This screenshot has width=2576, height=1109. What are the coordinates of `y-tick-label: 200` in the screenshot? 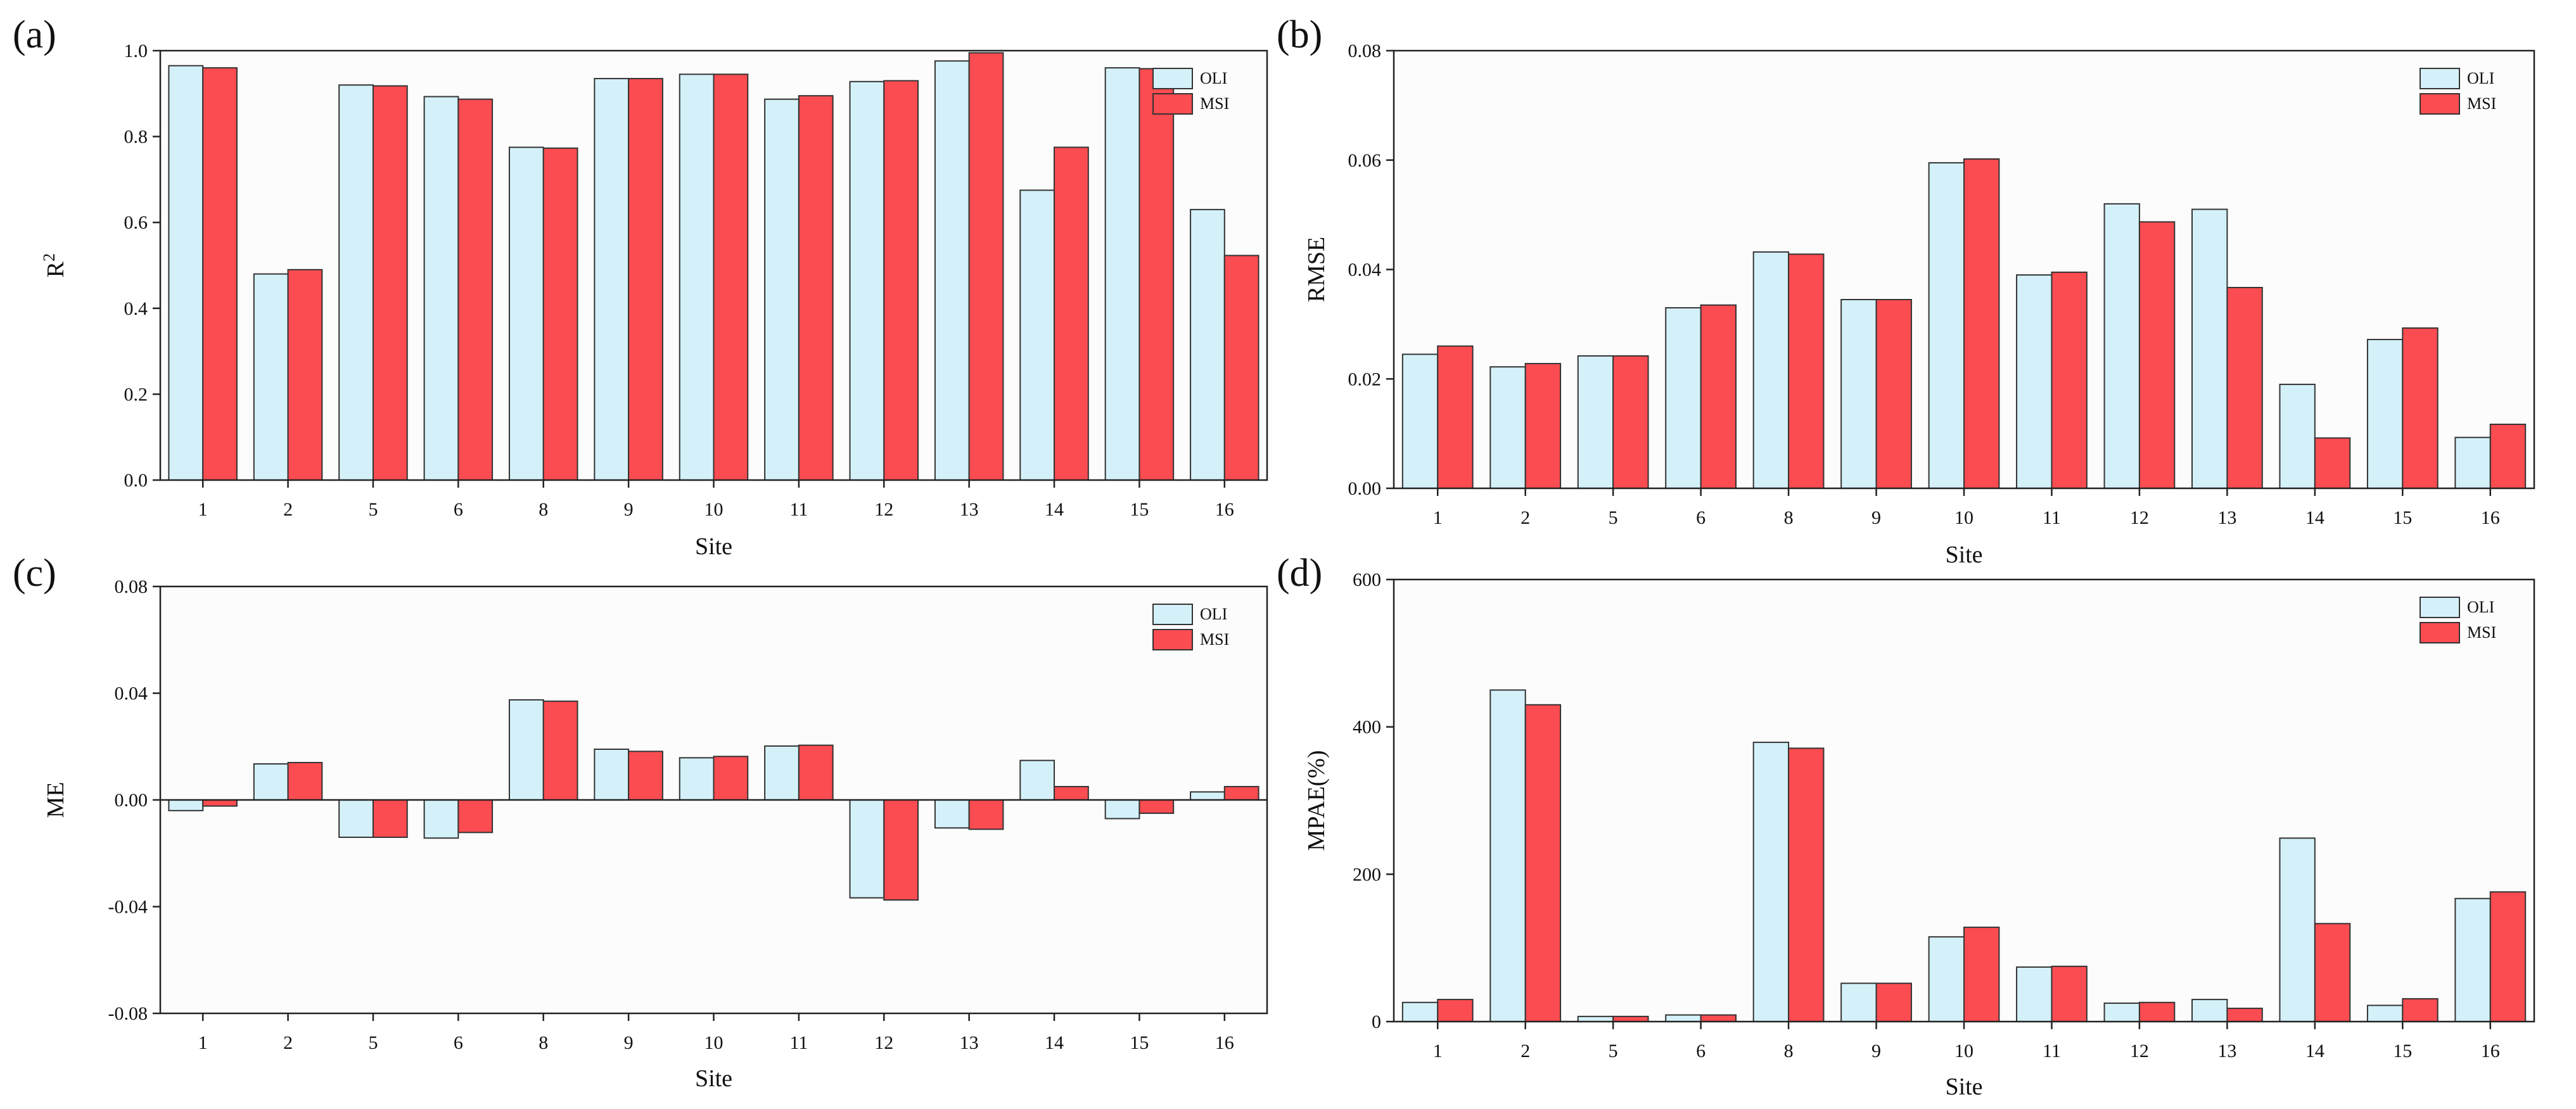 It's located at (1367, 874).